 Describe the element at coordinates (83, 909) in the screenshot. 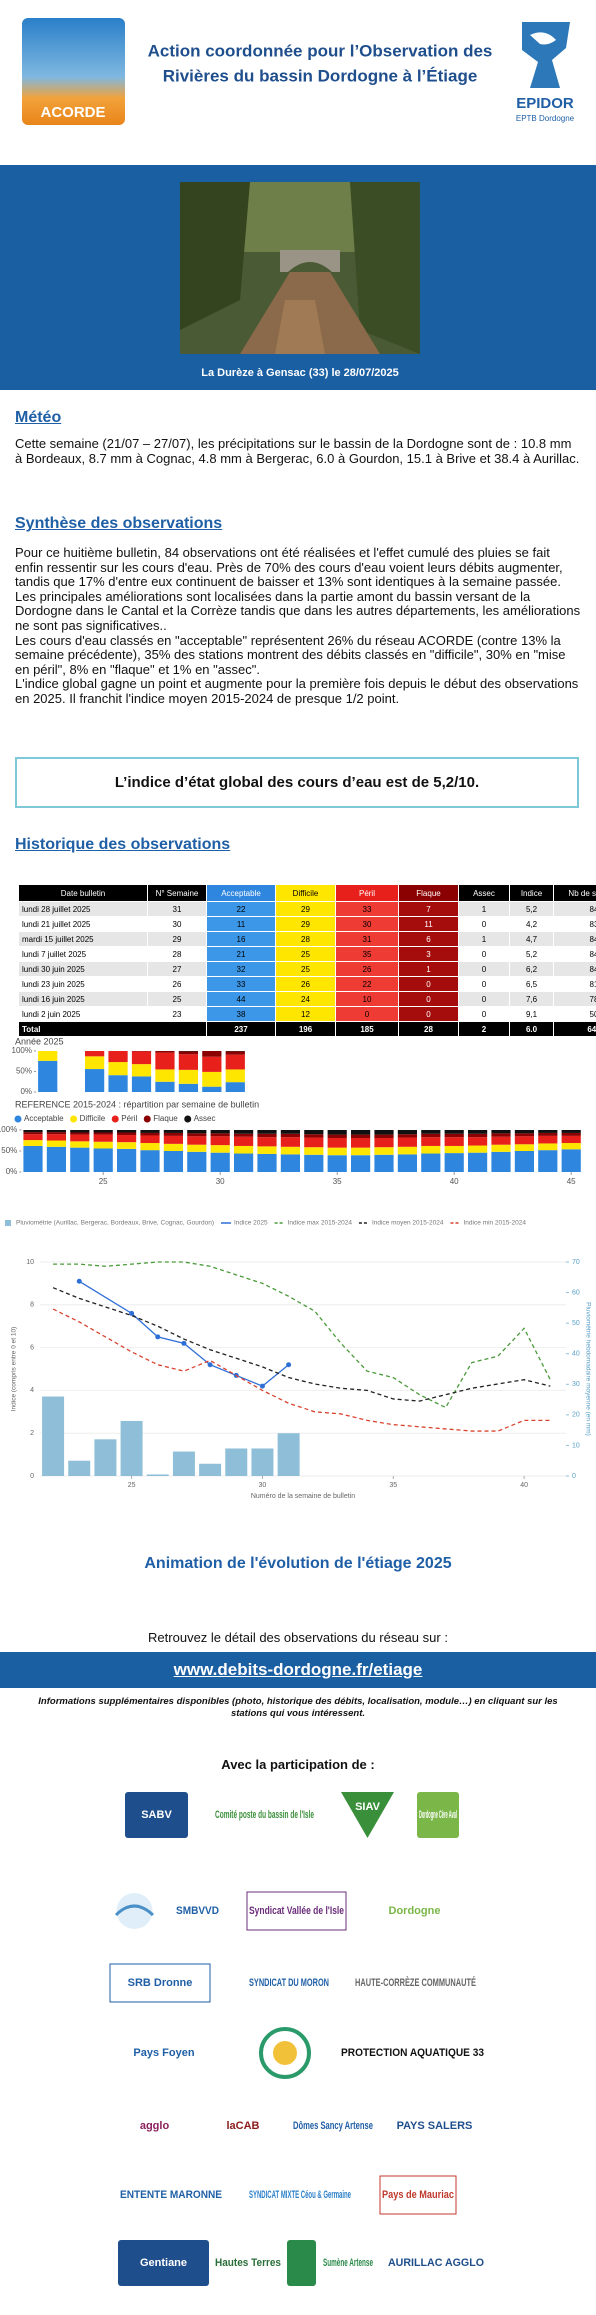

I see `table-cell: lundi 28 juillet 2025` at that location.